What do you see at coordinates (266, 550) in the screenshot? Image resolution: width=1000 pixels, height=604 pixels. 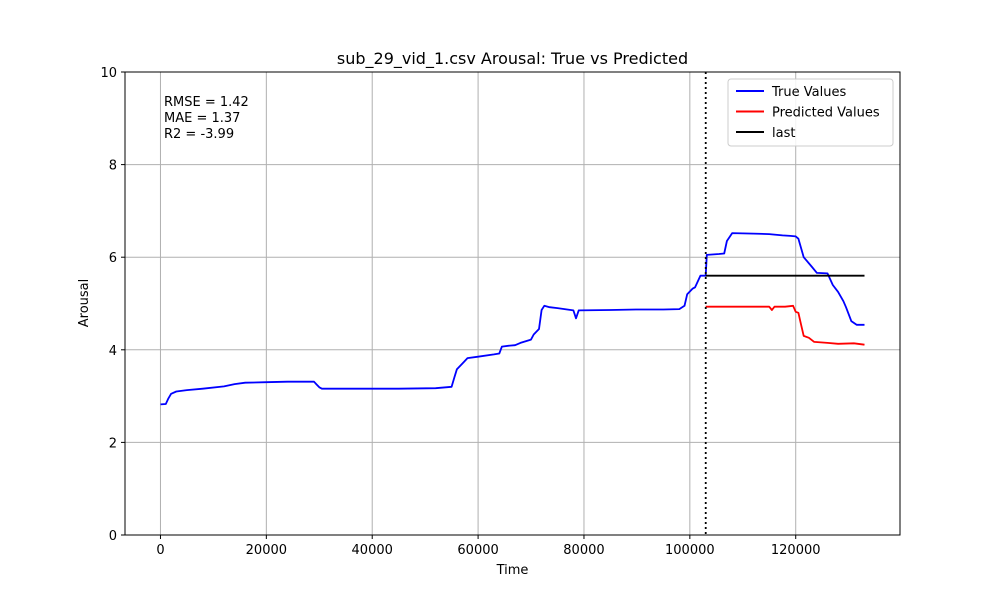 I see `x-tick-label: 20000` at bounding box center [266, 550].